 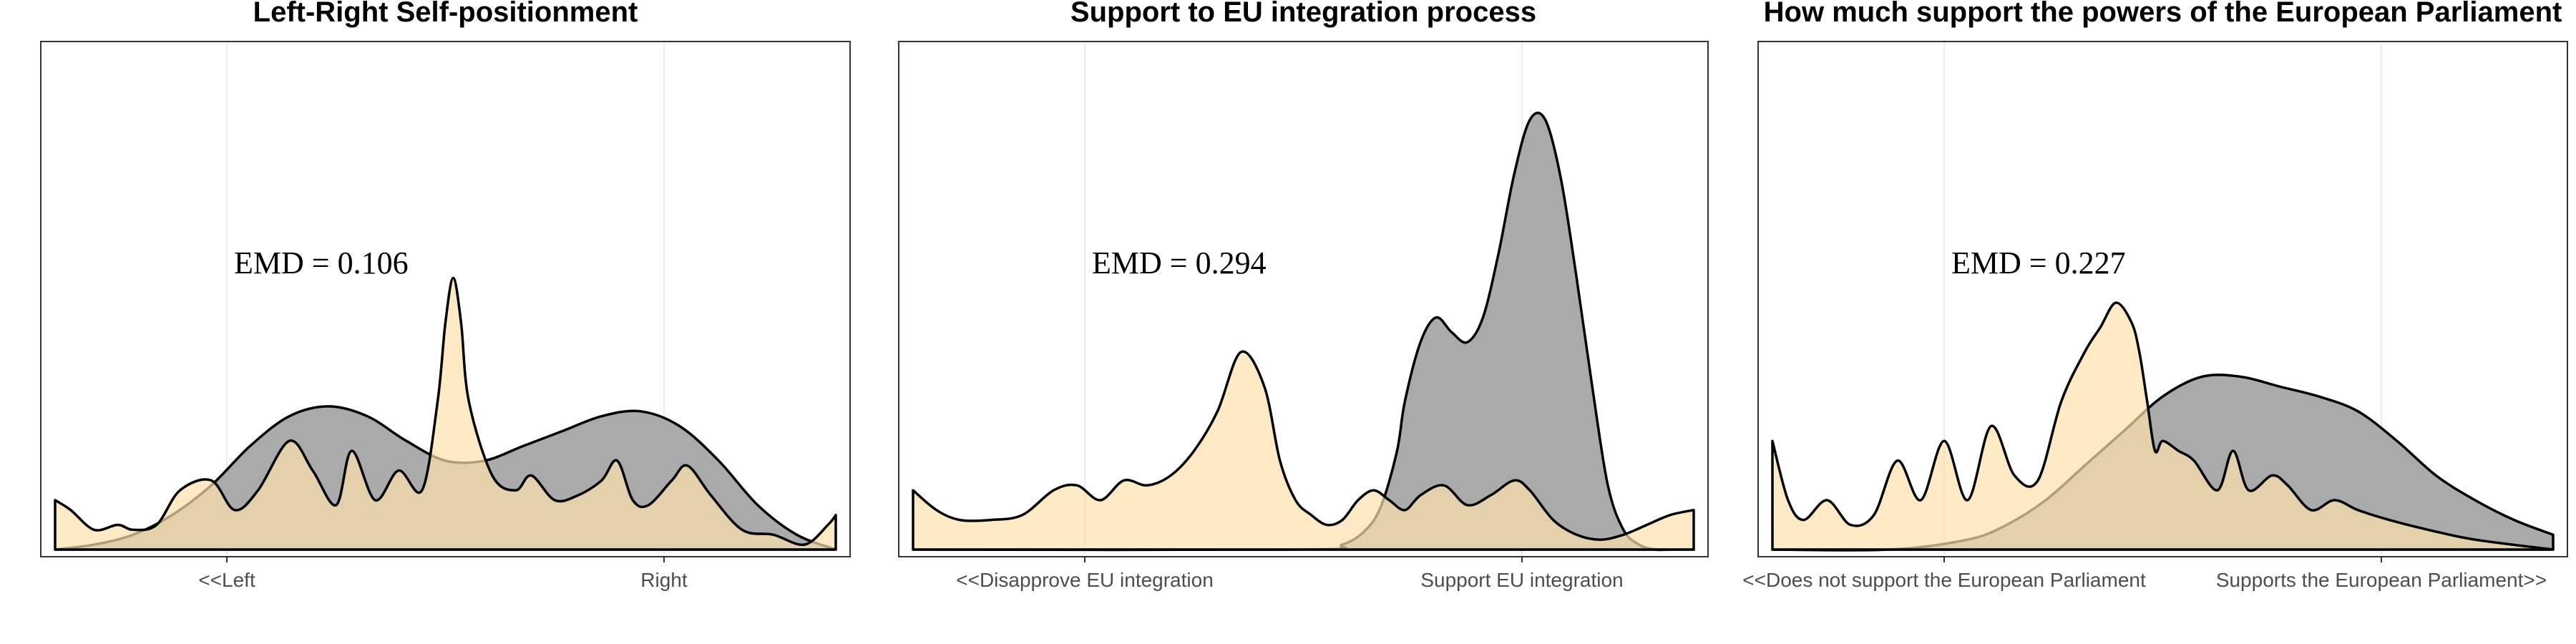 What do you see at coordinates (1179, 262) in the screenshot?
I see `emd-annotation: EMD = 0.294` at bounding box center [1179, 262].